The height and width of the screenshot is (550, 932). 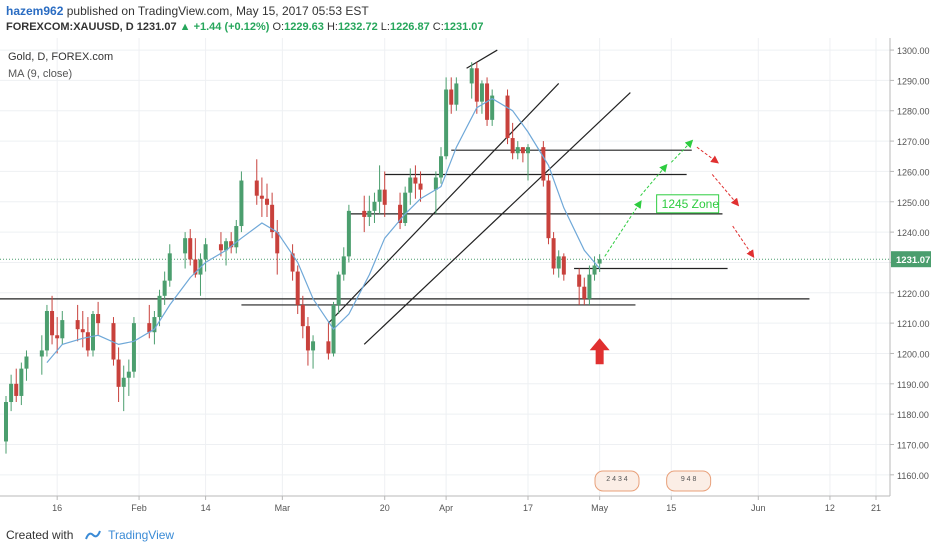 I want to click on earnings-badge-1: 2 4 3 4, so click(x=617, y=481).